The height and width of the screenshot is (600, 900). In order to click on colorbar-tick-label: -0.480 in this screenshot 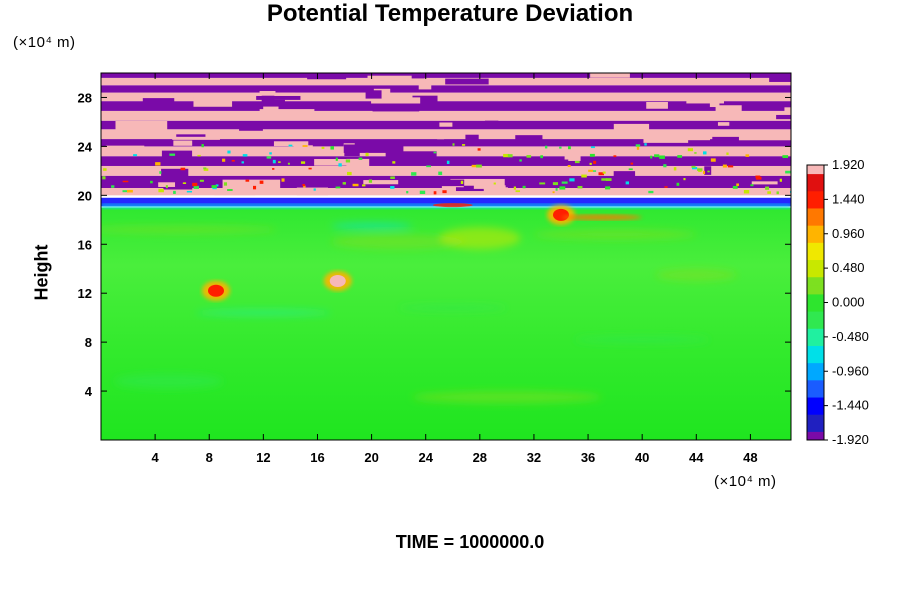, I will do `click(850, 336)`.